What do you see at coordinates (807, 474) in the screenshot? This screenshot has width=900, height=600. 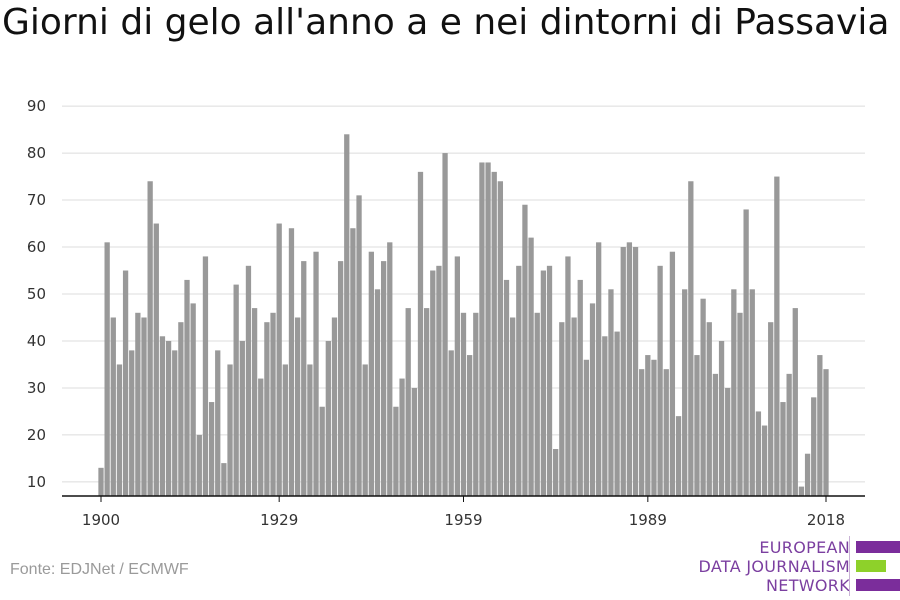 I see `bar-2015` at bounding box center [807, 474].